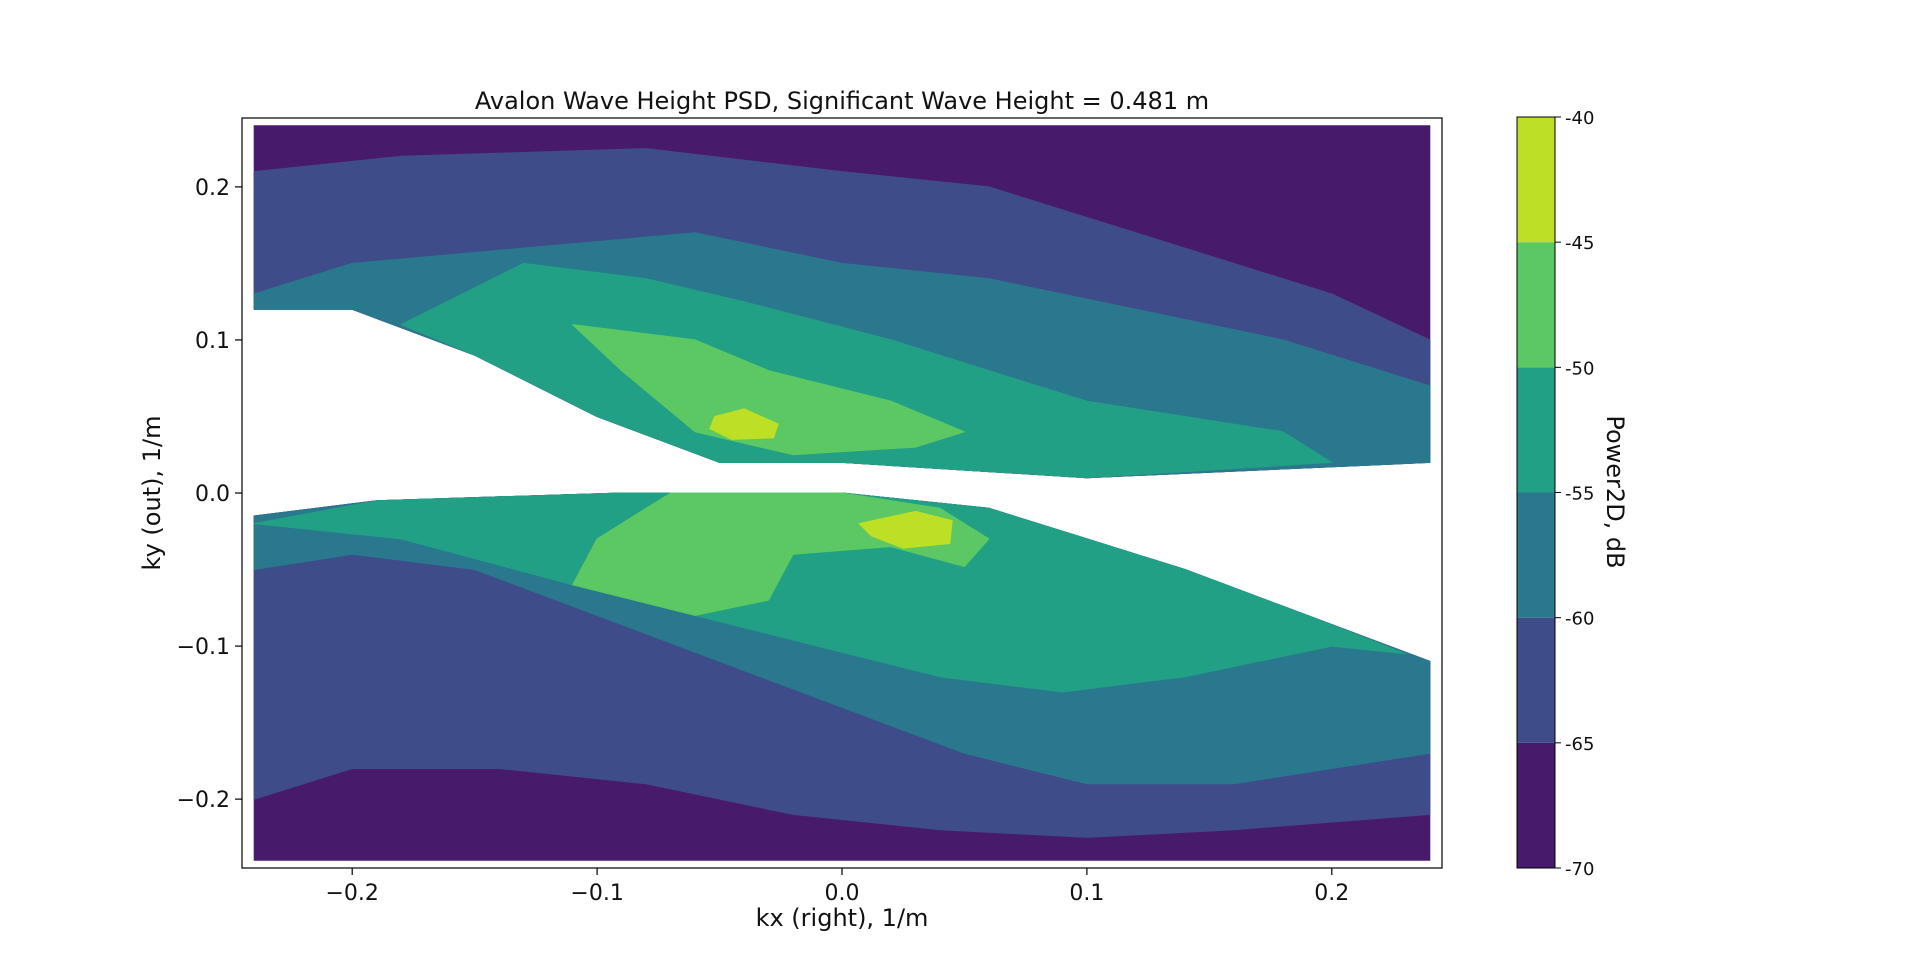 The height and width of the screenshot is (967, 1920). I want to click on upper-lobe-region--50, so click(768, 390).